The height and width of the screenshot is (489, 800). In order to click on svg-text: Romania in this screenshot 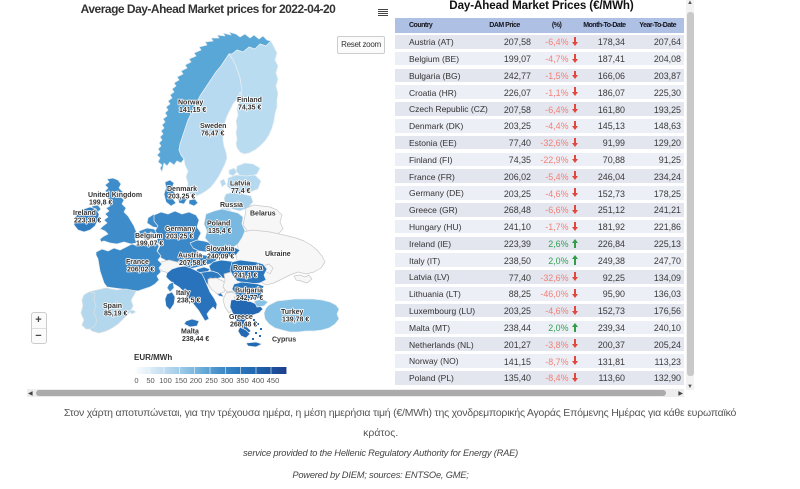, I will do `click(248, 268)`.